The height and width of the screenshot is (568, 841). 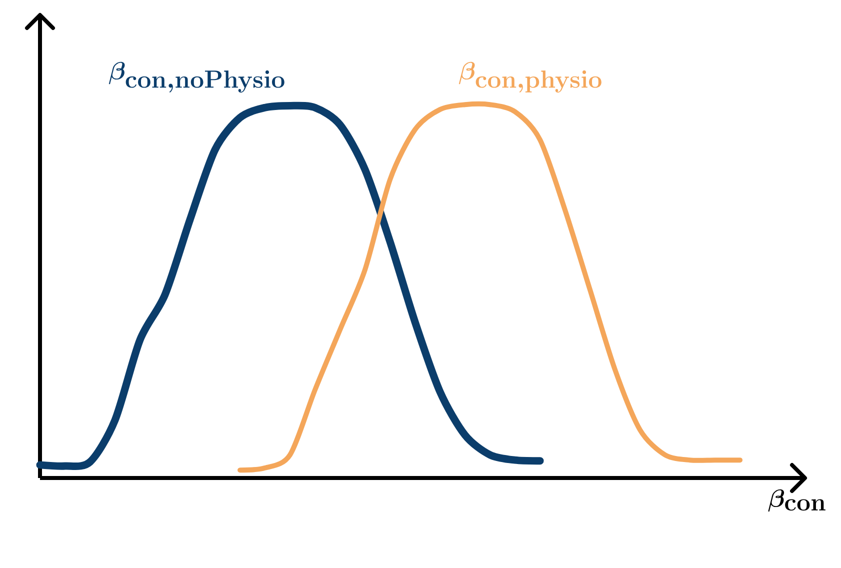 What do you see at coordinates (196, 77) in the screenshot?
I see `series-label: $\beta_{\mathrm{\mathbf{con,noPhysio}}}$` at bounding box center [196, 77].